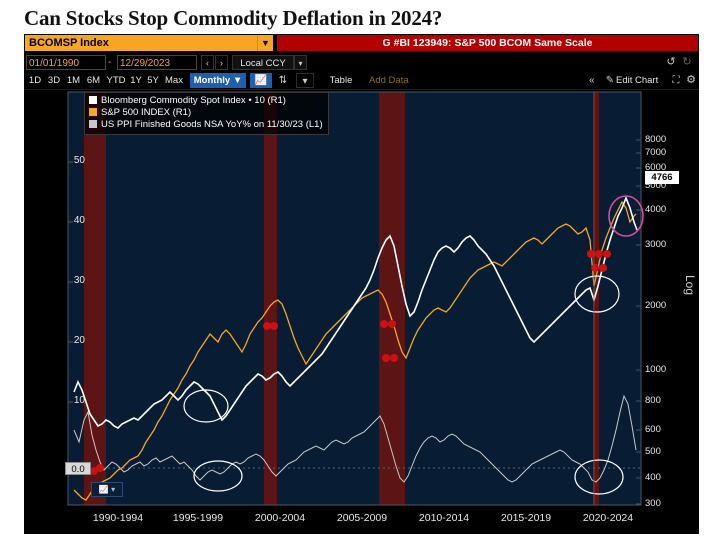 The width and height of the screenshot is (723, 547). What do you see at coordinates (221, 62) in the screenshot?
I see `next-period-button: ›` at bounding box center [221, 62].